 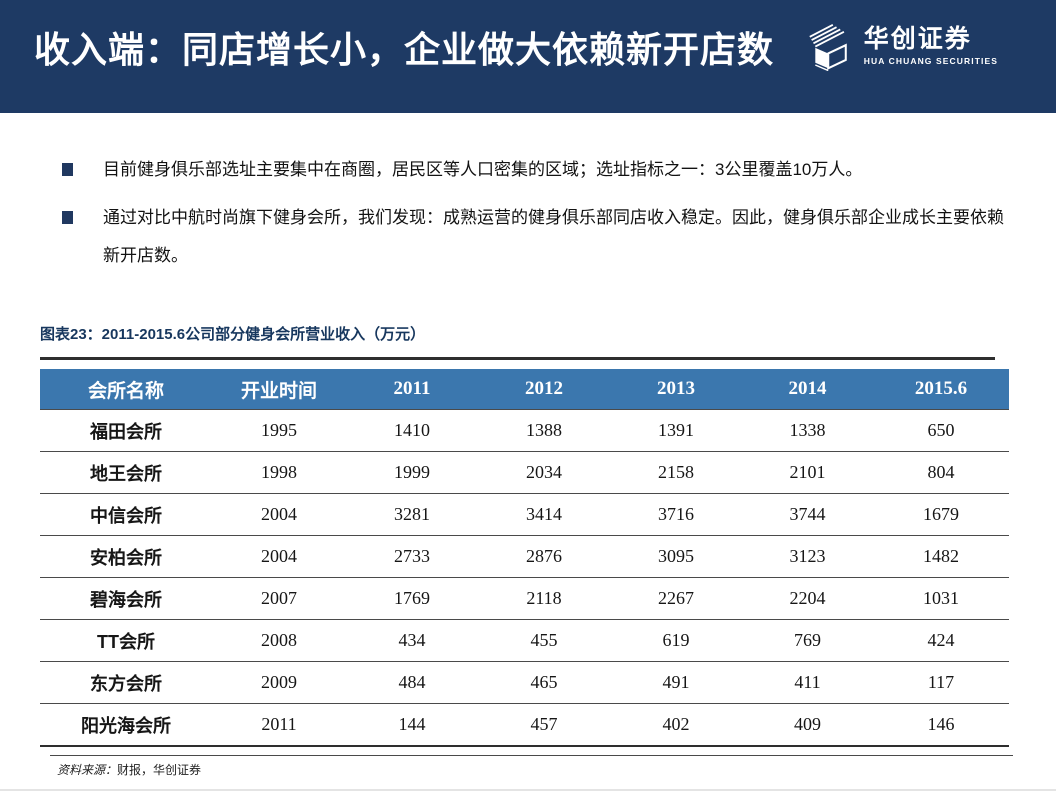 I want to click on value-cell: 484, so click(x=412, y=682).